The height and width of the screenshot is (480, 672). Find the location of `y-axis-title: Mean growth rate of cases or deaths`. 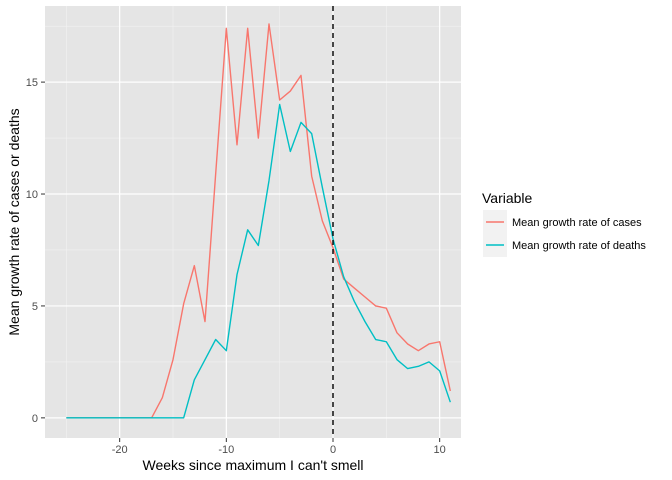

y-axis-title: Mean growth rate of cases or deaths is located at coordinates (14, 221).